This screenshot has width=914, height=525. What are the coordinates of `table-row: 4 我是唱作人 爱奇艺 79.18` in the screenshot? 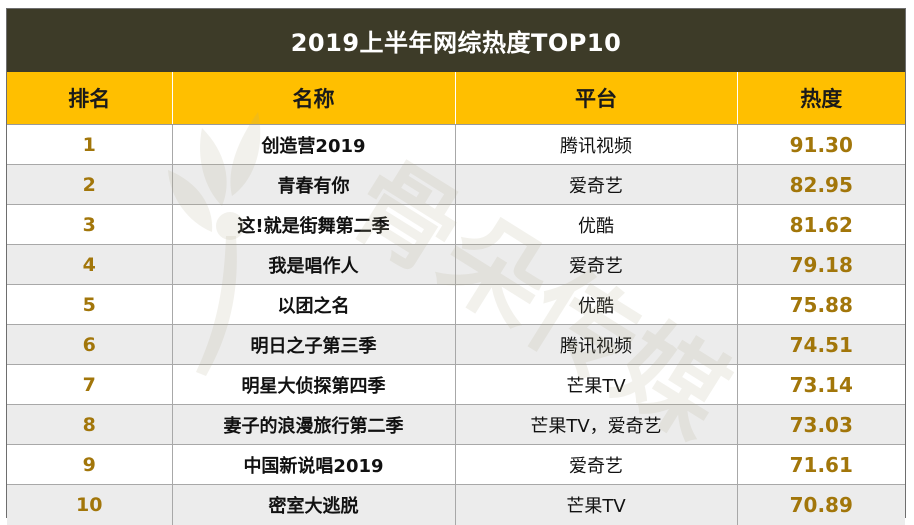 It's located at (456, 265).